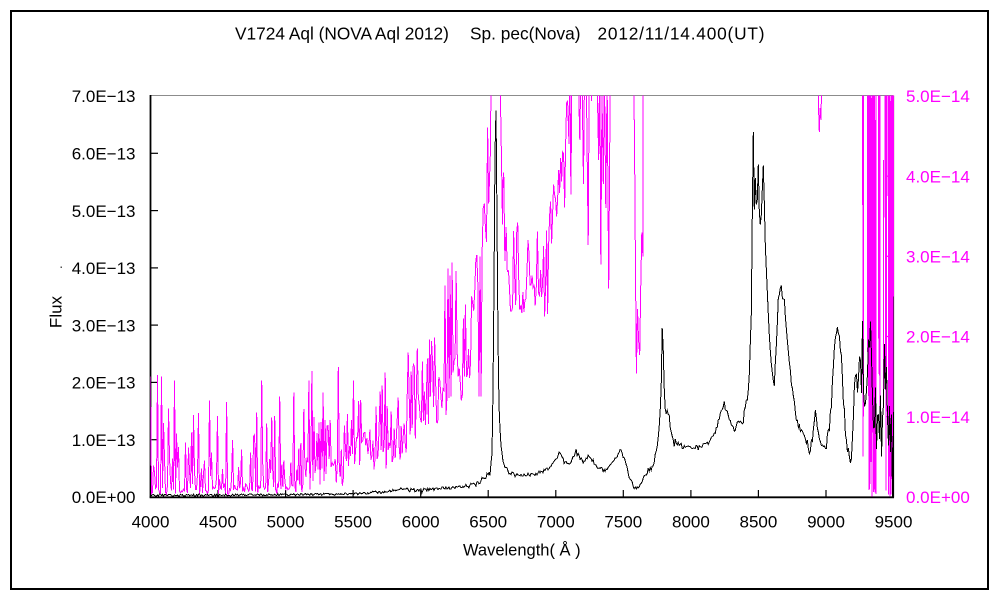 This screenshot has width=1000, height=600. I want to click on svg-text: Sp. pec(Nova), so click(525, 34).